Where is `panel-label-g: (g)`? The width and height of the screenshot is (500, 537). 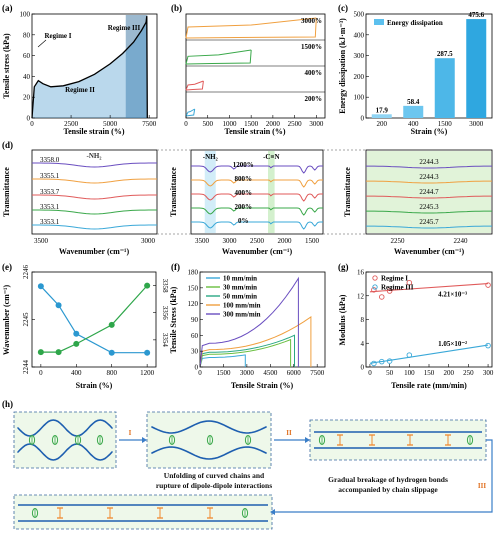
panel-label-g: (g) is located at coordinates (343, 267).